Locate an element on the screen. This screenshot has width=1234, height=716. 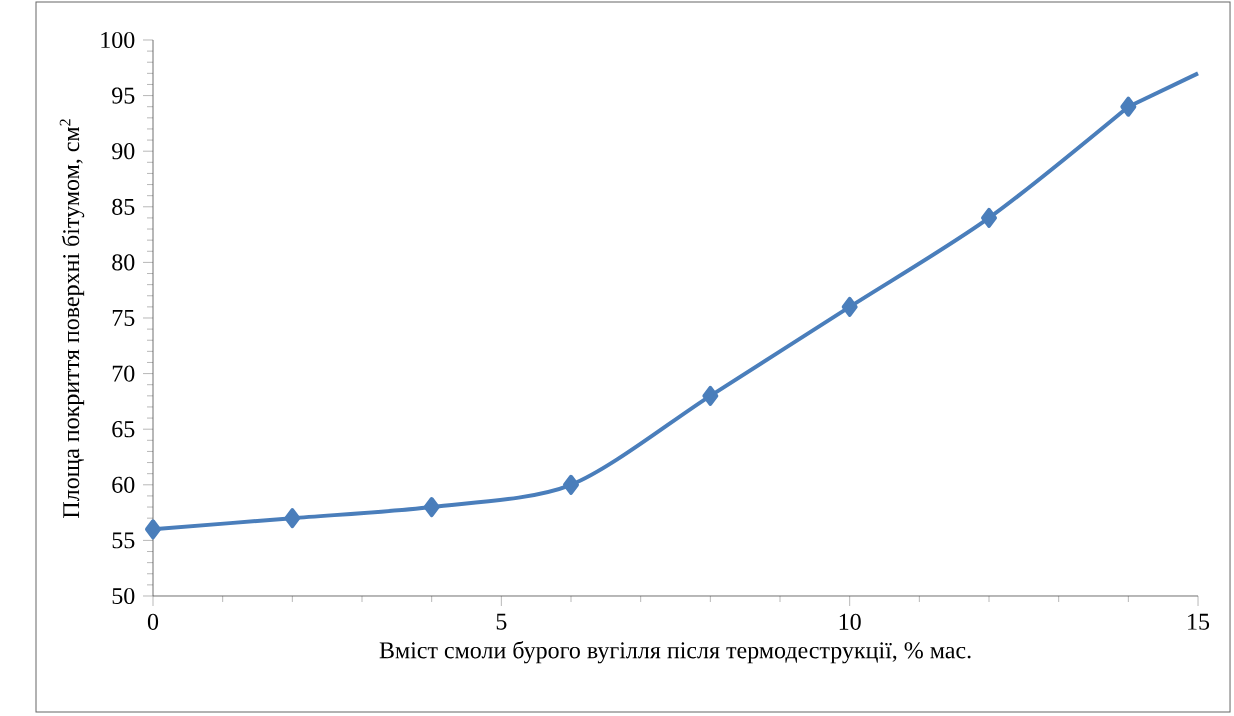
y-tick-label: 75 is located at coordinates (123, 318).